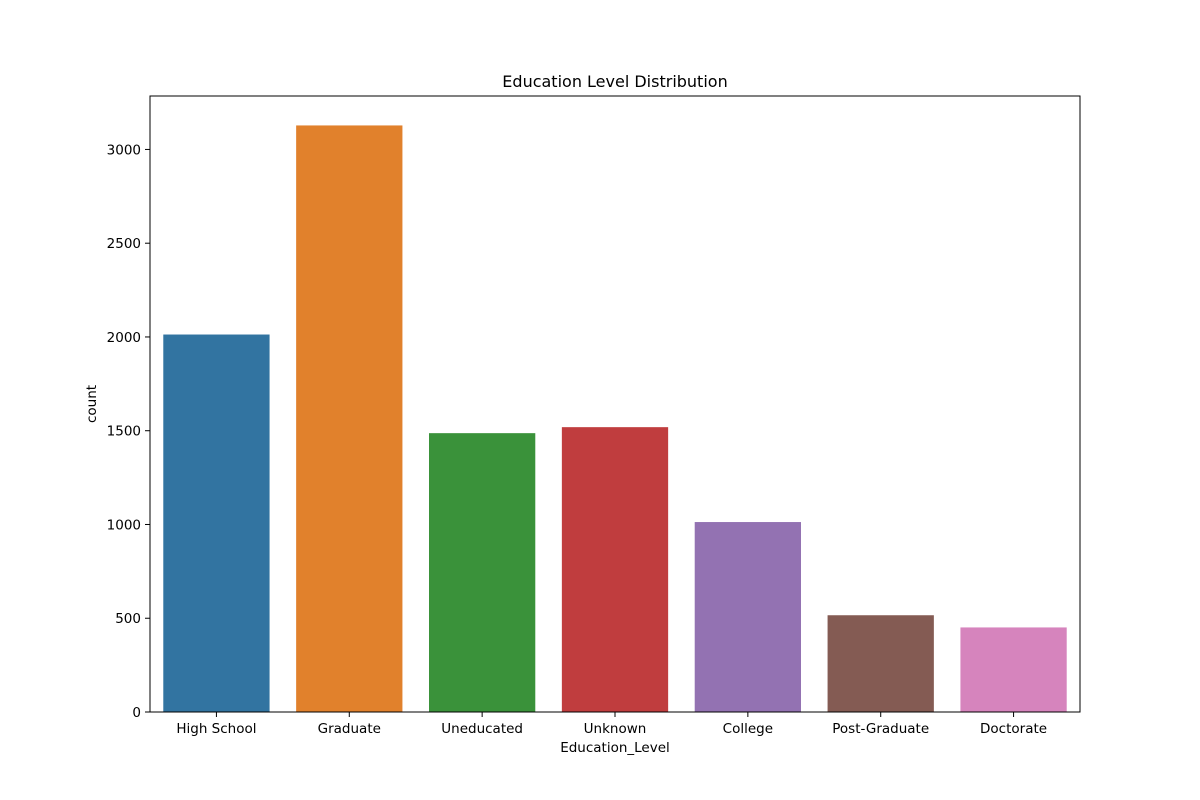  Describe the element at coordinates (748, 729) in the screenshot. I see `x-tick-label: College` at that location.